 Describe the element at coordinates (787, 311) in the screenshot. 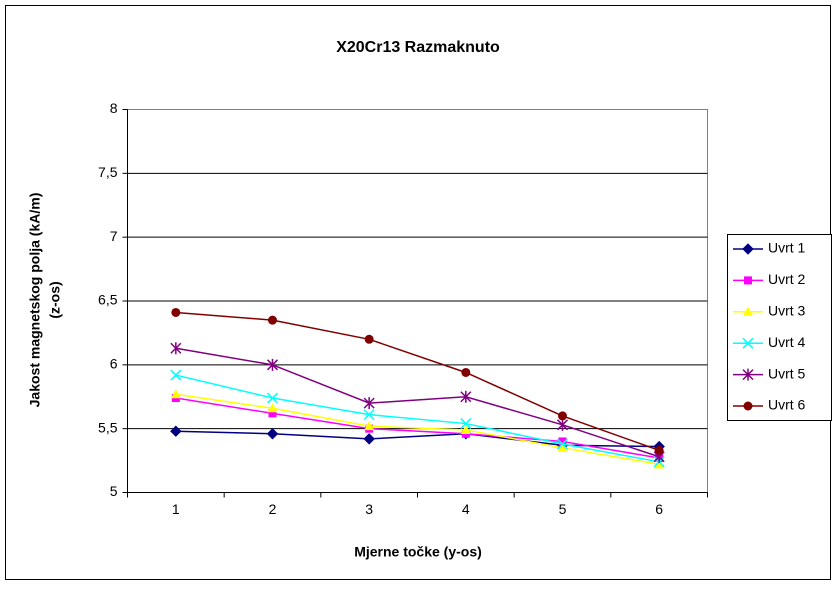

I see `legend-label: Uvrt 3` at that location.